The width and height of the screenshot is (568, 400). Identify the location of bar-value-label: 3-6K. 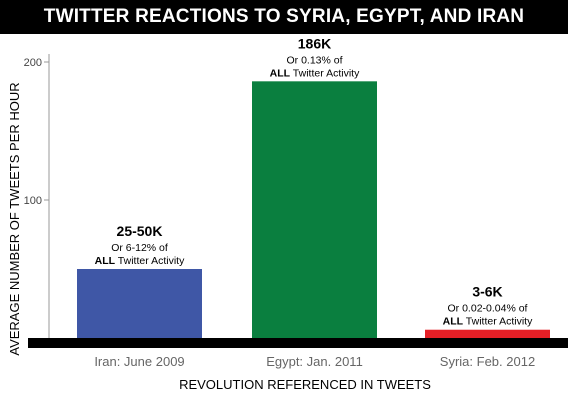
(487, 292).